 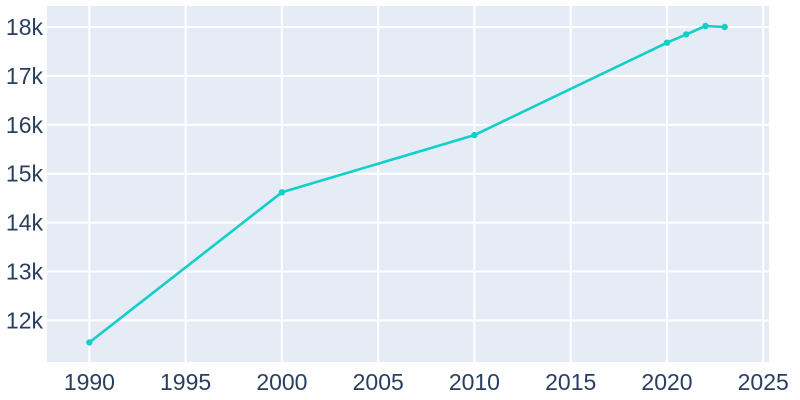 What do you see at coordinates (281, 382) in the screenshot?
I see `x-tick-label-2000: 2000` at bounding box center [281, 382].